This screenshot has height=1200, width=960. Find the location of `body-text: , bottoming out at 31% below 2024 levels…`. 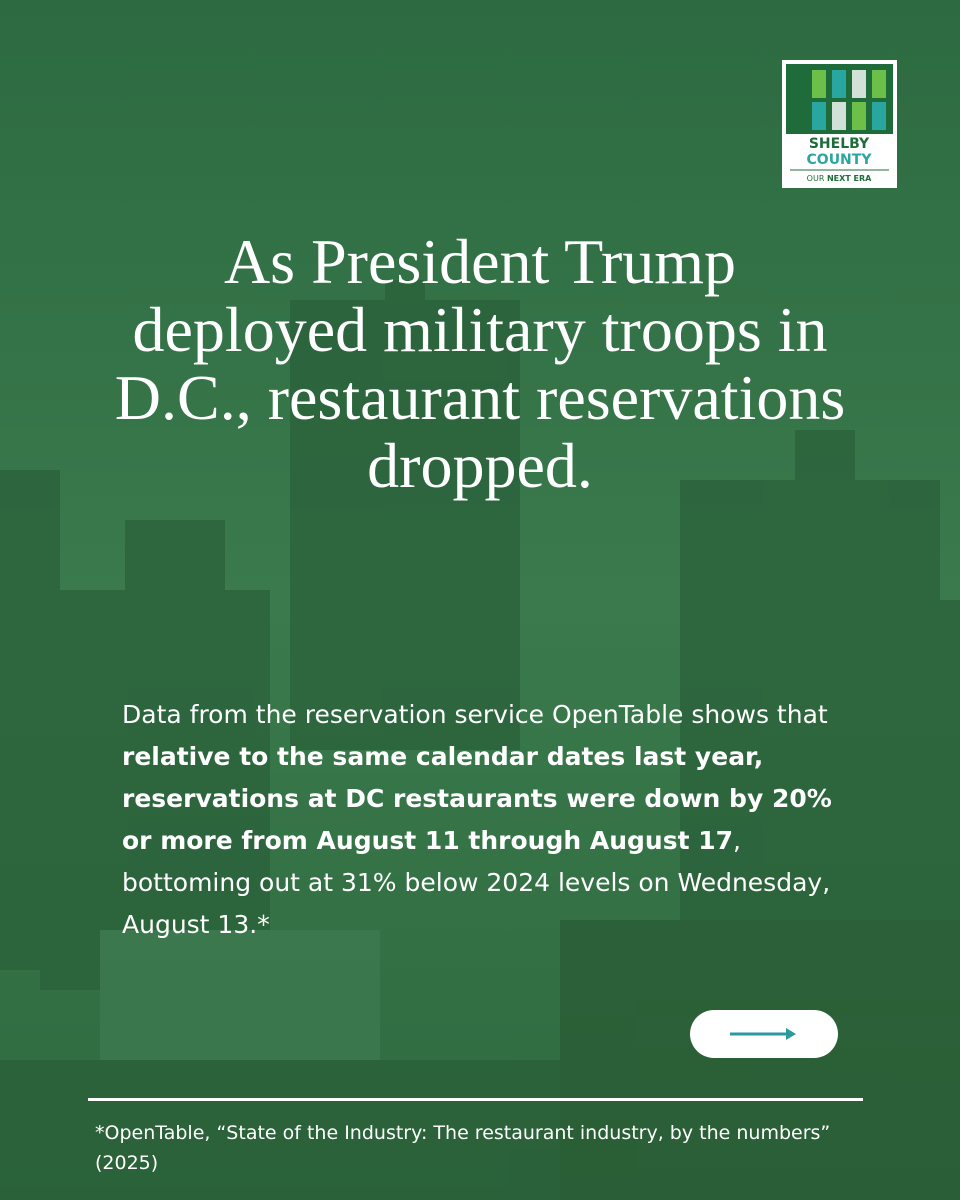

body-text: , bottoming out at 31% below 2024 levels… is located at coordinates (476, 882).